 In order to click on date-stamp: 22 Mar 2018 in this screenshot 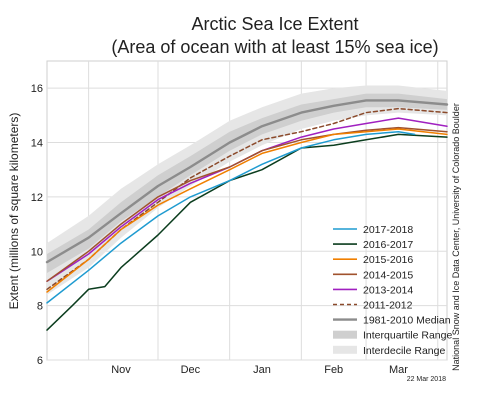, I will do `click(426, 379)`.